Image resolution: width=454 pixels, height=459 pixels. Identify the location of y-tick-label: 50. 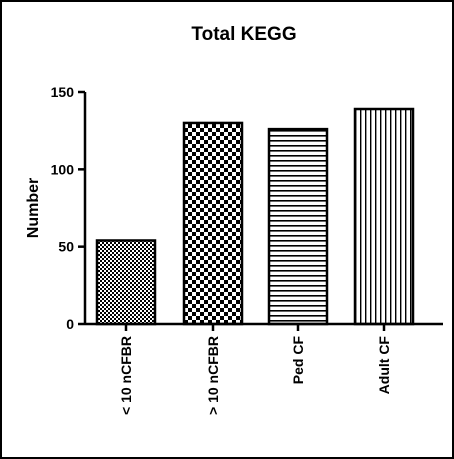
(66, 247).